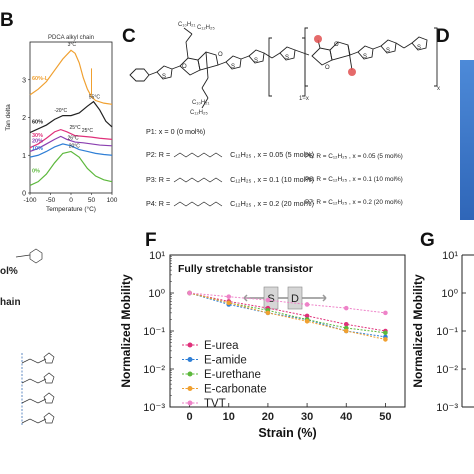 Image resolution: width=474 pixels, height=474 pixels. Describe the element at coordinates (317, 156) in the screenshot. I see `polymer-p5-prefix: P5: R =` at that location.